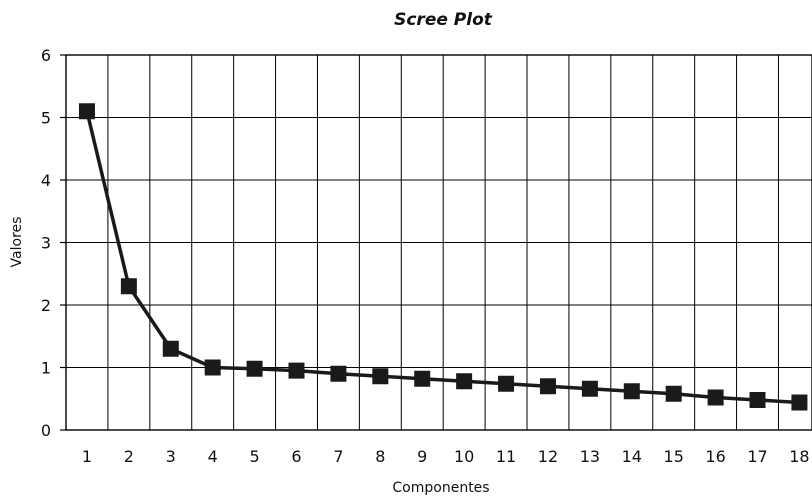 This screenshot has height=496, width=812. Describe the element at coordinates (632, 456) in the screenshot. I see `x-tick-label: 14` at that location.